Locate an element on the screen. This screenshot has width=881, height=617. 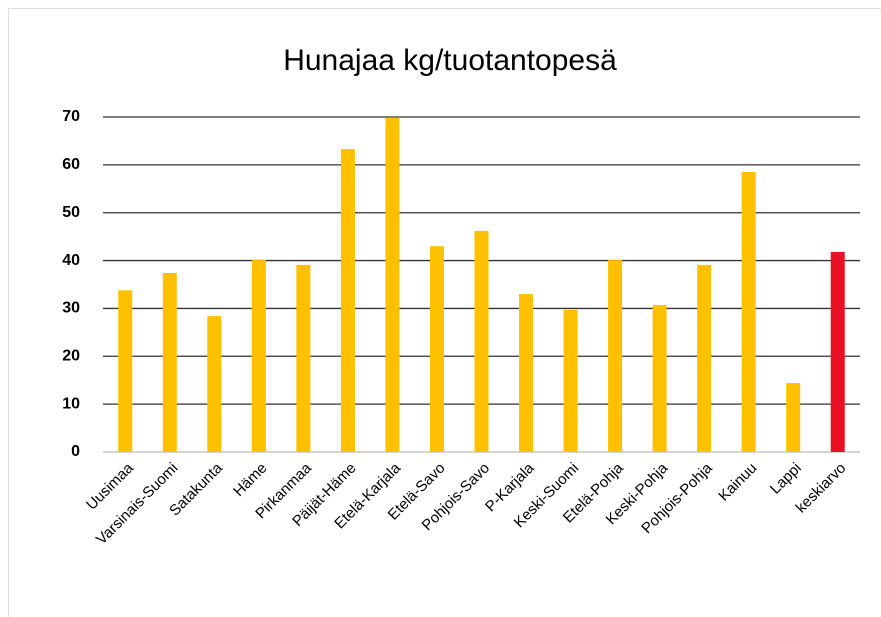
x-tick-label: Kainuu is located at coordinates (737, 482).